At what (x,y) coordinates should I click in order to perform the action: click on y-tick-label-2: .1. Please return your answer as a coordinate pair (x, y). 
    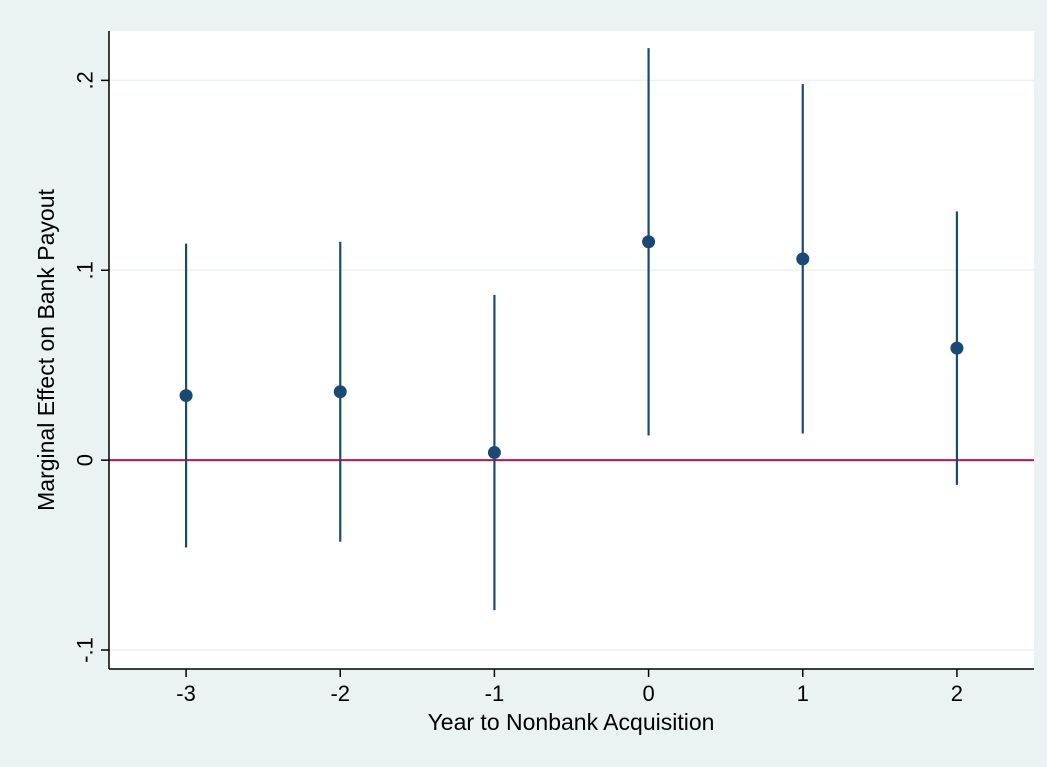
    Looking at the image, I should click on (85, 270).